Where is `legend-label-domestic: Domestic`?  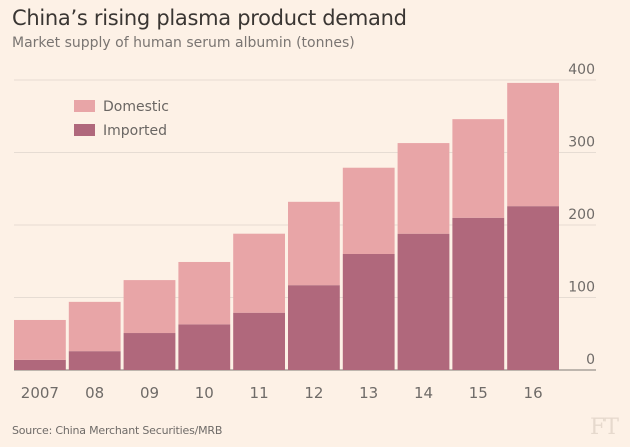 legend-label-domestic: Domestic is located at coordinates (136, 107).